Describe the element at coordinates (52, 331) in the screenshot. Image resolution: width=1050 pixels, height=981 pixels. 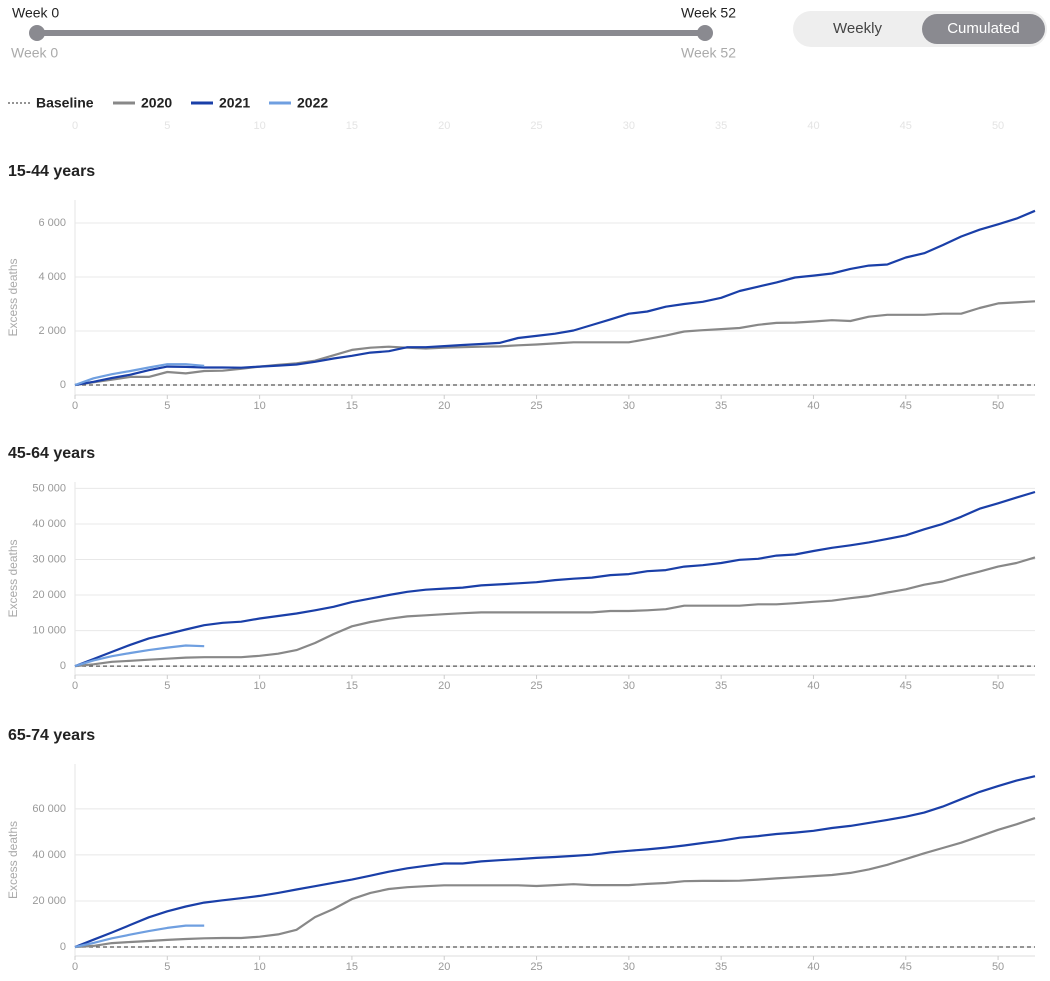
I see `y-tick-label: 2 000` at that location.